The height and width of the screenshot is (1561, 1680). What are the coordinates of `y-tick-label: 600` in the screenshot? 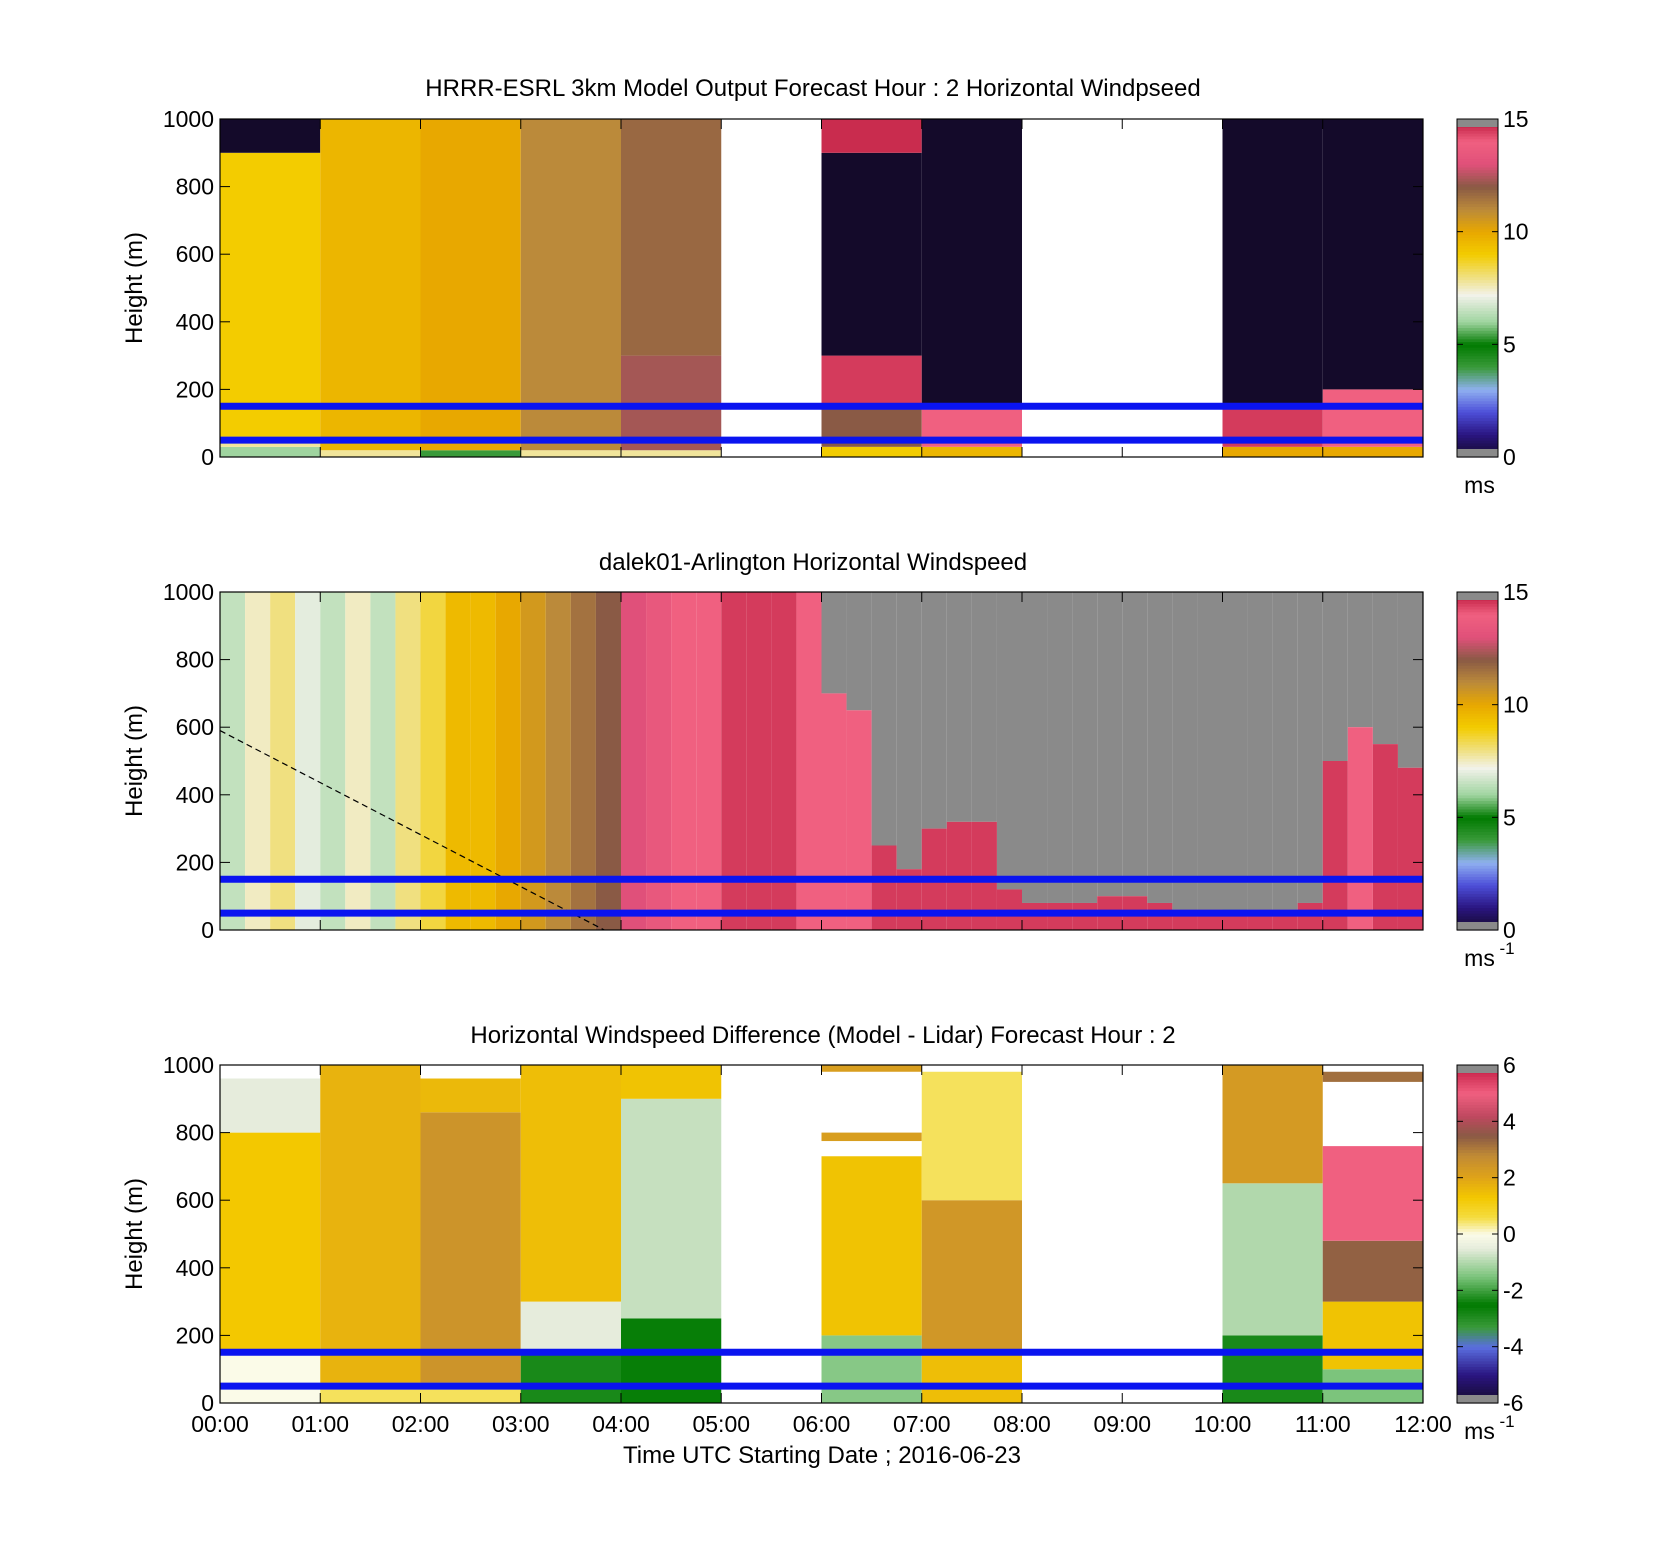 It's located at (195, 1200).